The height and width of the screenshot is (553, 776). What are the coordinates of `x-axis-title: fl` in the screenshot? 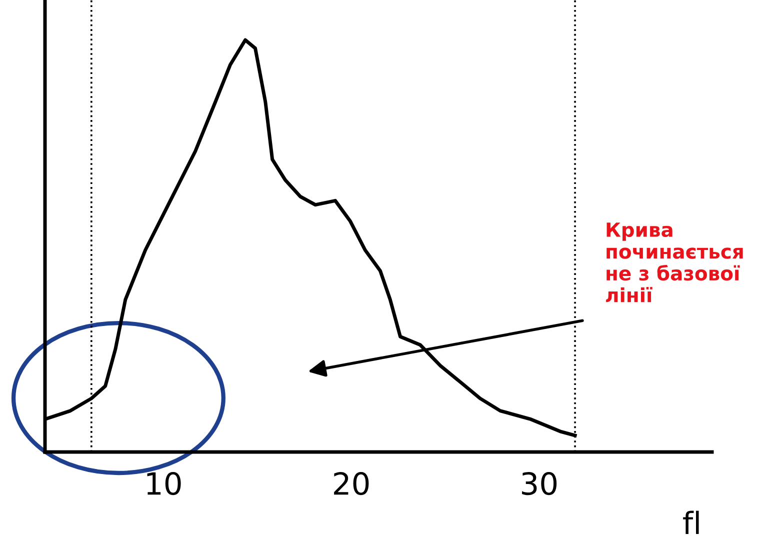 It's located at (691, 522).